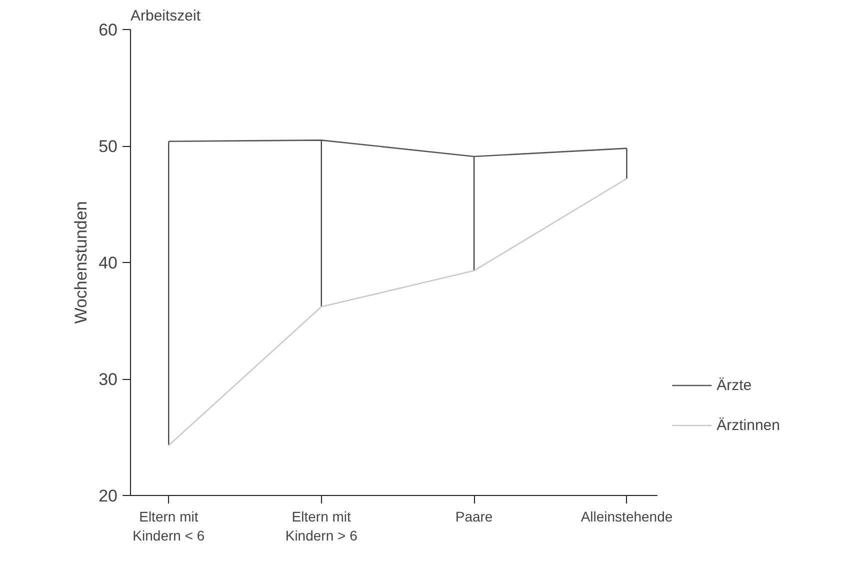 The height and width of the screenshot is (569, 864). Describe the element at coordinates (166, 16) in the screenshot. I see `chart-title: Arbeitszeit` at that location.